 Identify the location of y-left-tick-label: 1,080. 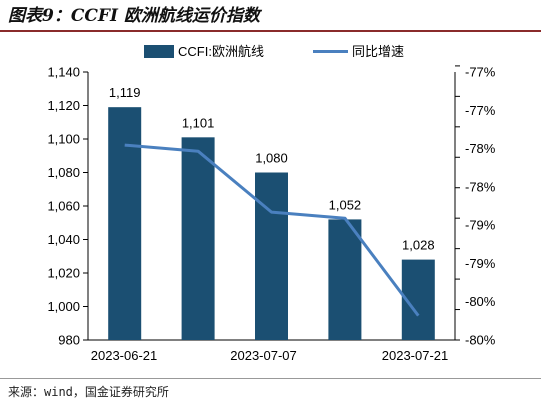
(63, 172).